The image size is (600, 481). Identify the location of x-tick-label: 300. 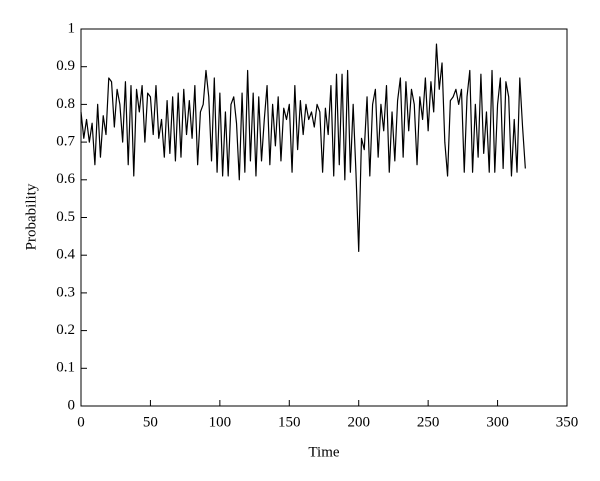
(497, 422).